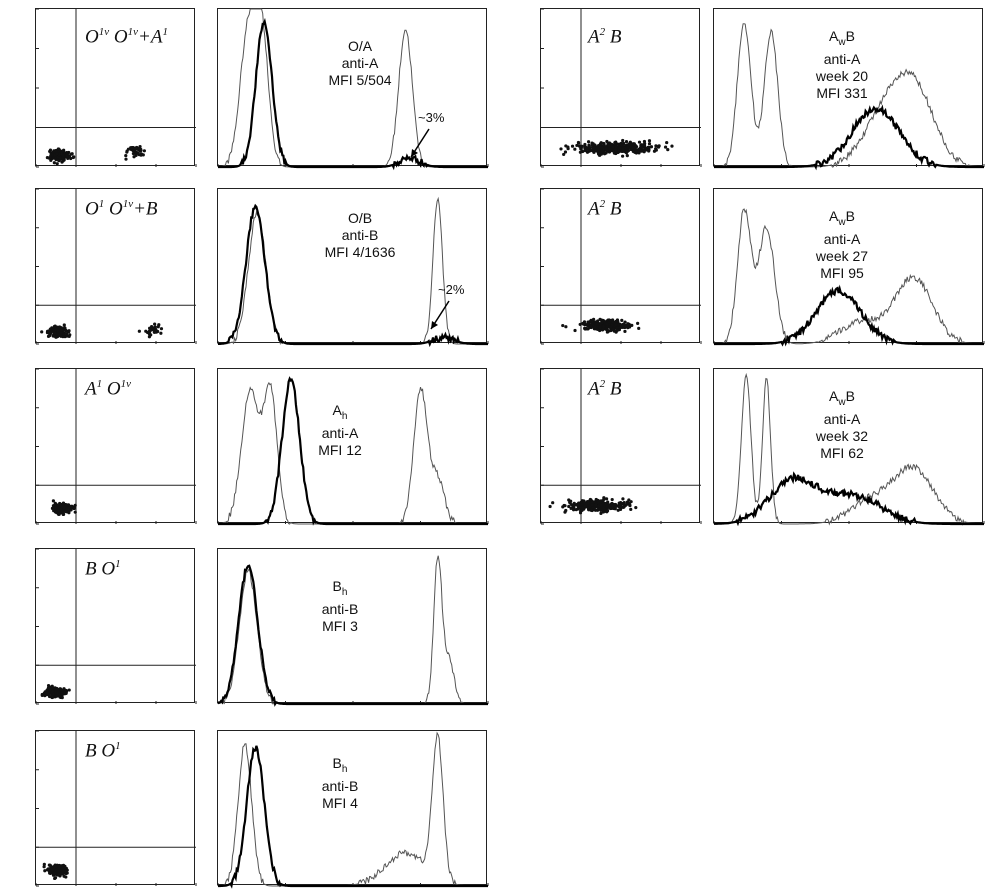 The width and height of the screenshot is (993, 895). I want to click on scatter-plot-a, so click(116, 88).